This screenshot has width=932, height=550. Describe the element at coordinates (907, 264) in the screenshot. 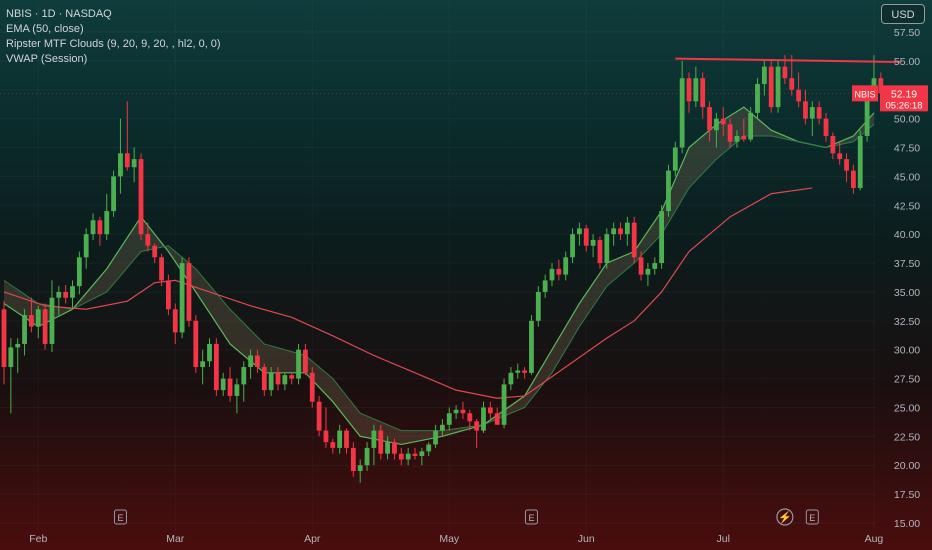

I see `price-tick-label: 37.50` at that location.